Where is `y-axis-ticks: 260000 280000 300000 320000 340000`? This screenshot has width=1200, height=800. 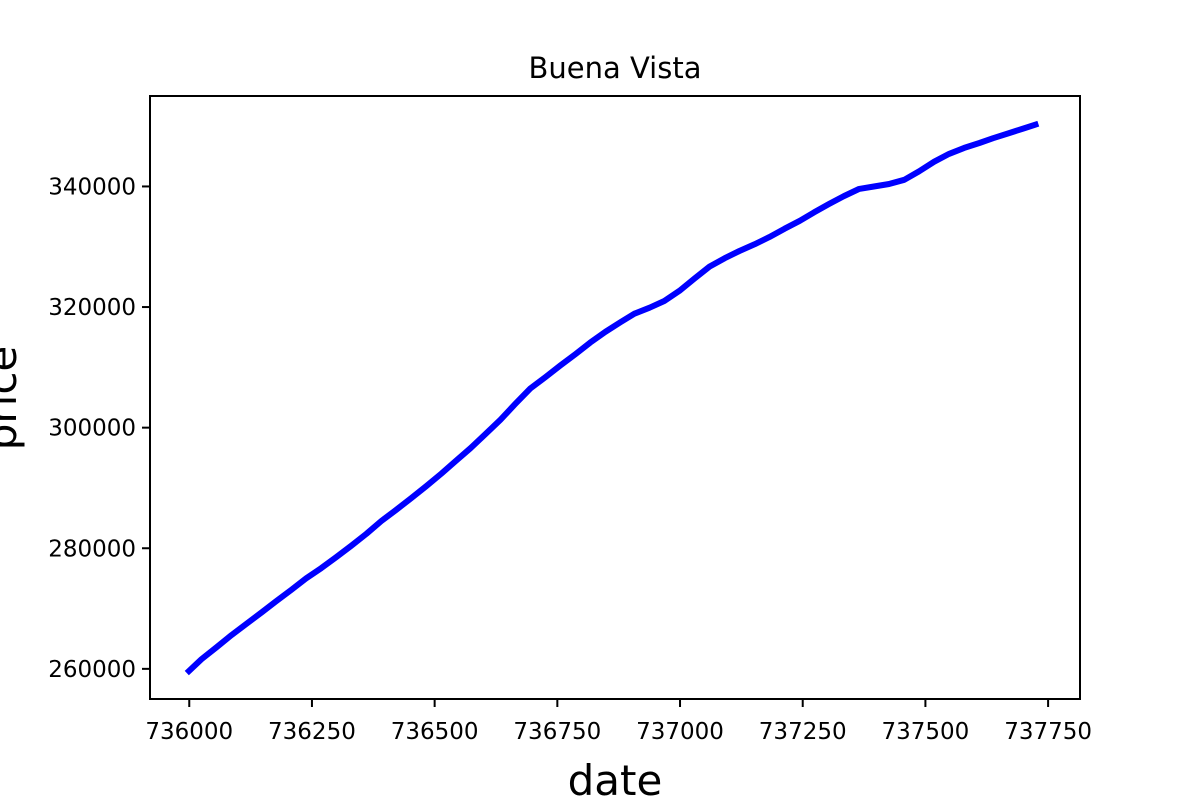 y-axis-ticks: 260000 280000 300000 320000 340000 is located at coordinates (99, 428).